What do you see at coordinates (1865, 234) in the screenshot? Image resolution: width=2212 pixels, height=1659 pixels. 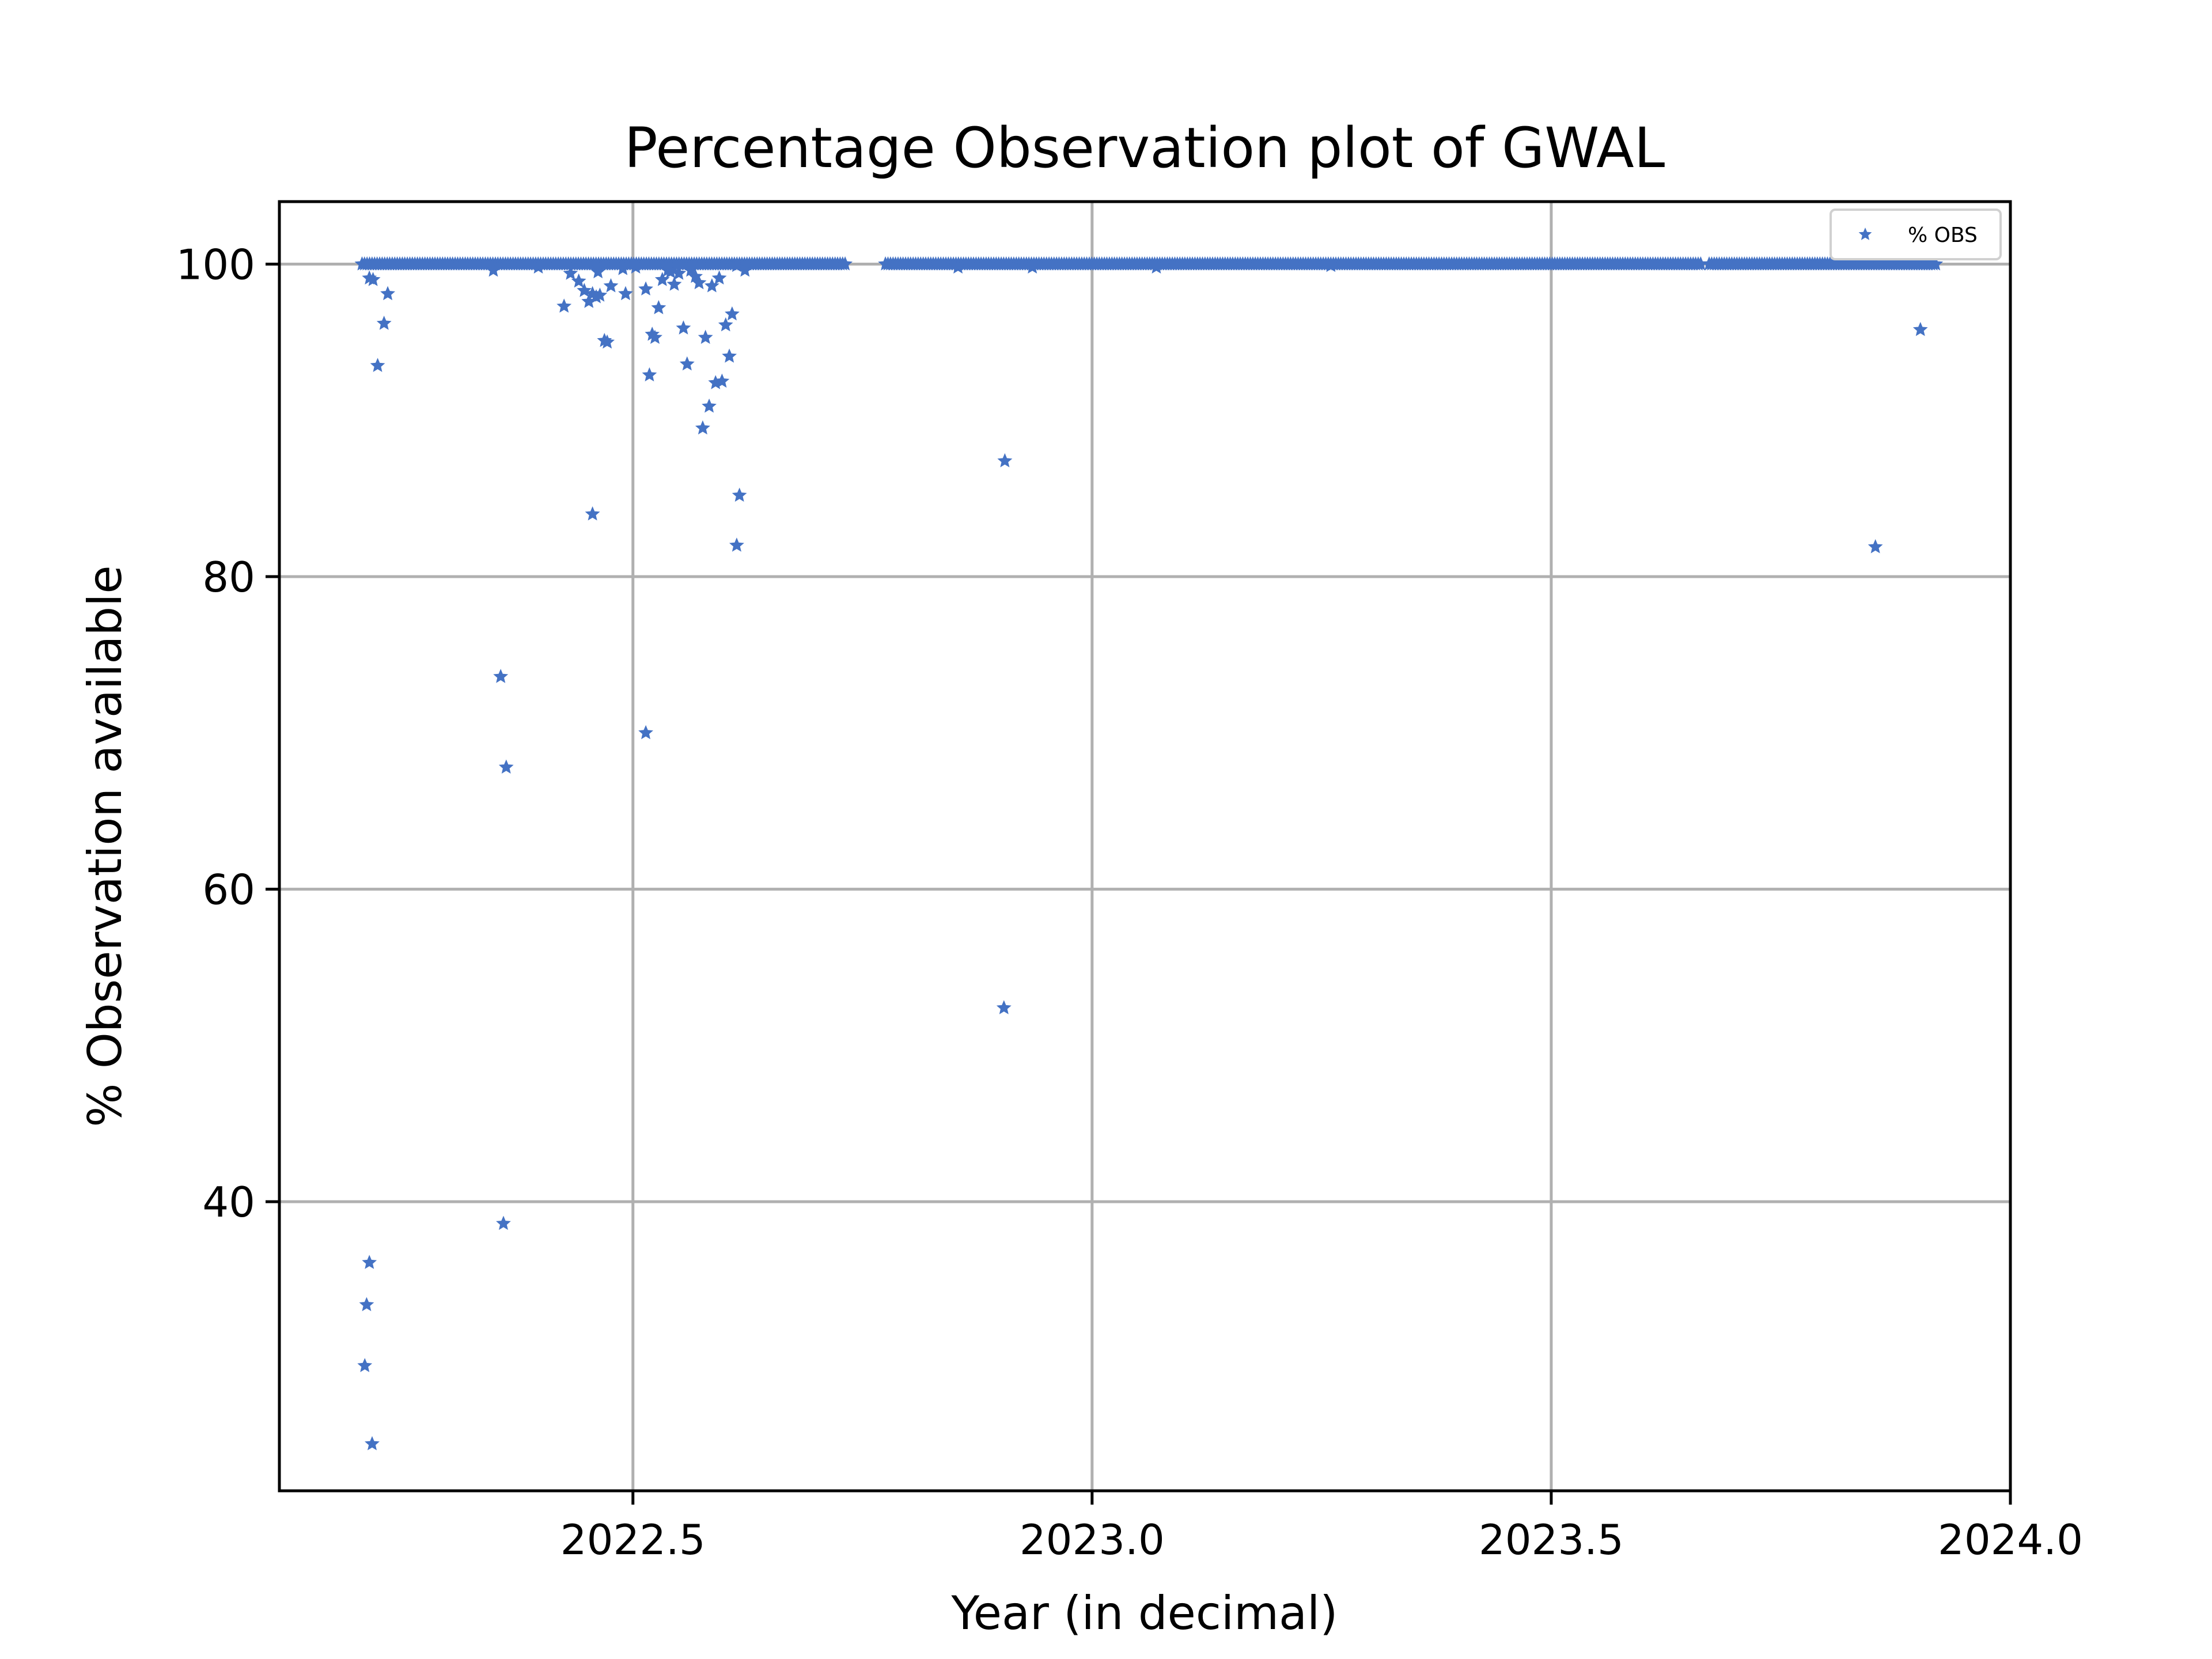 I see `legend-marker-star-icon` at bounding box center [1865, 234].